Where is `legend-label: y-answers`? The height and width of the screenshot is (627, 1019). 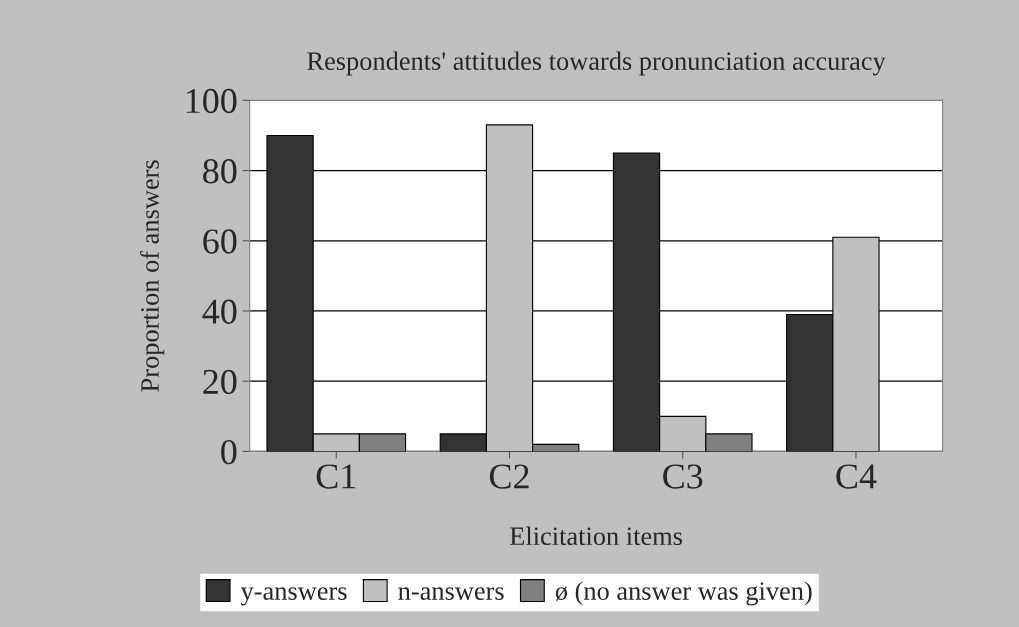 legend-label: y-answers is located at coordinates (293, 596).